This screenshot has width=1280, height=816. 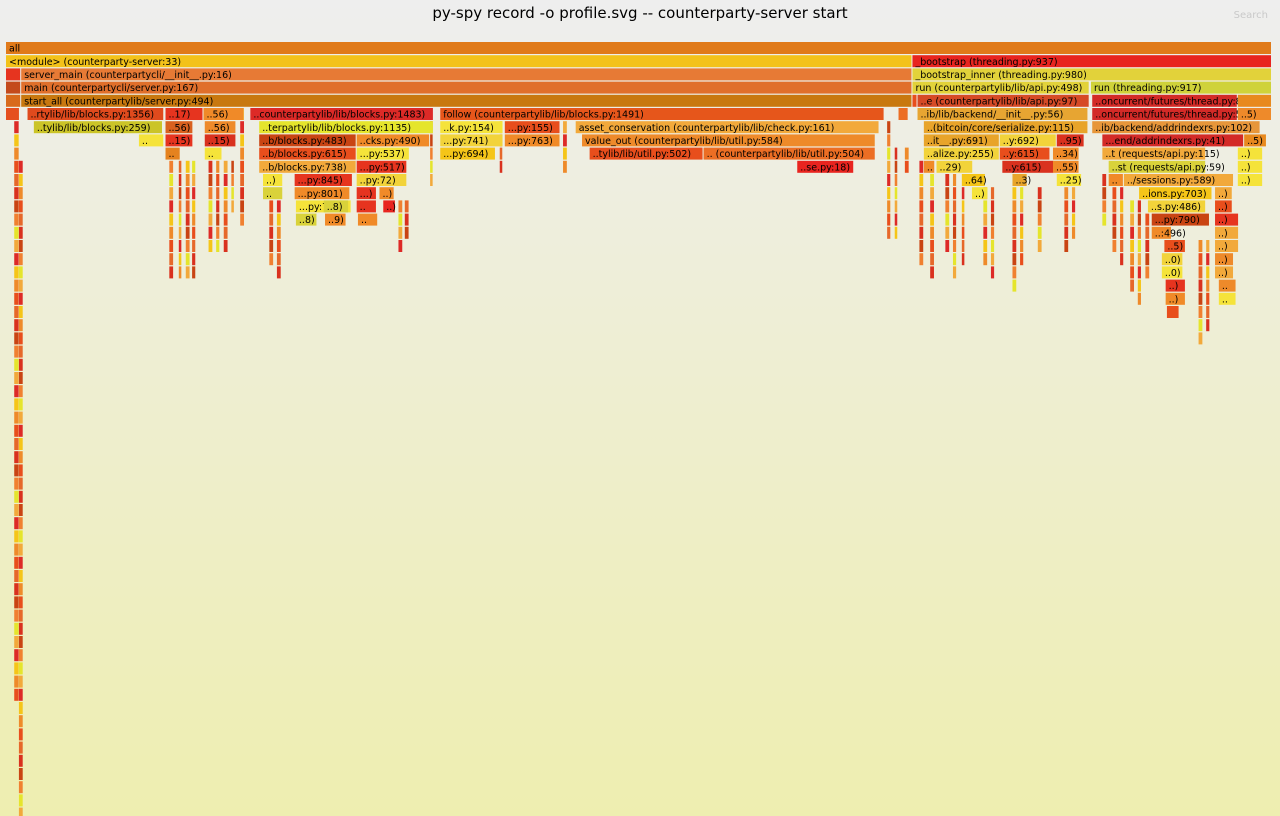 I want to click on flame-frame: ..b/blocks.py:738), so click(x=307, y=167).